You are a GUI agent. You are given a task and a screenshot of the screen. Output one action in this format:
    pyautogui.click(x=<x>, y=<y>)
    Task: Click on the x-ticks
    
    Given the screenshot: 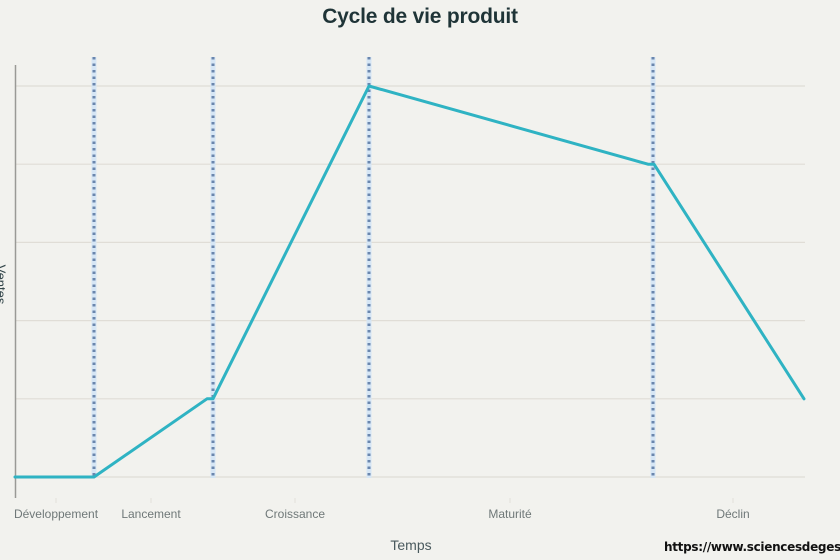 What is the action you would take?
    pyautogui.click(x=394, y=500)
    